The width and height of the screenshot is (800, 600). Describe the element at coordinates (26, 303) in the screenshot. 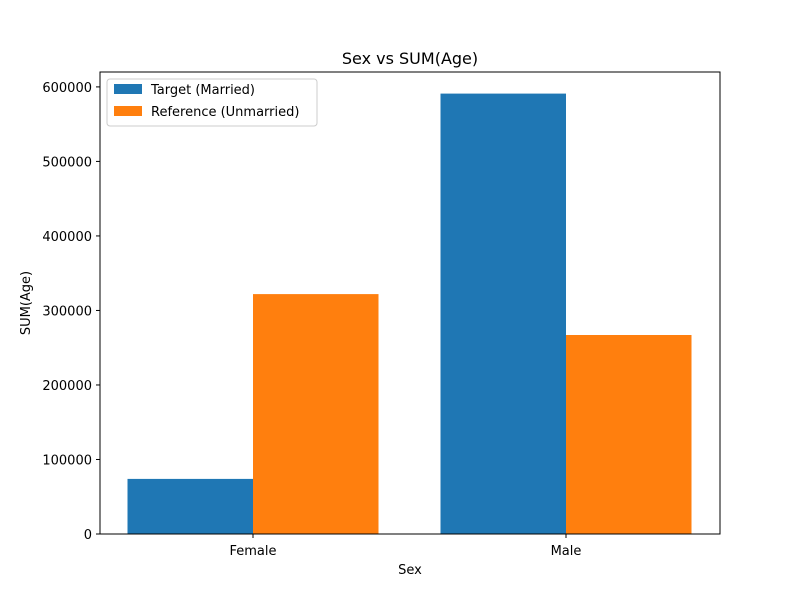

I see `y-axis-label: SUM(Age)` at that location.